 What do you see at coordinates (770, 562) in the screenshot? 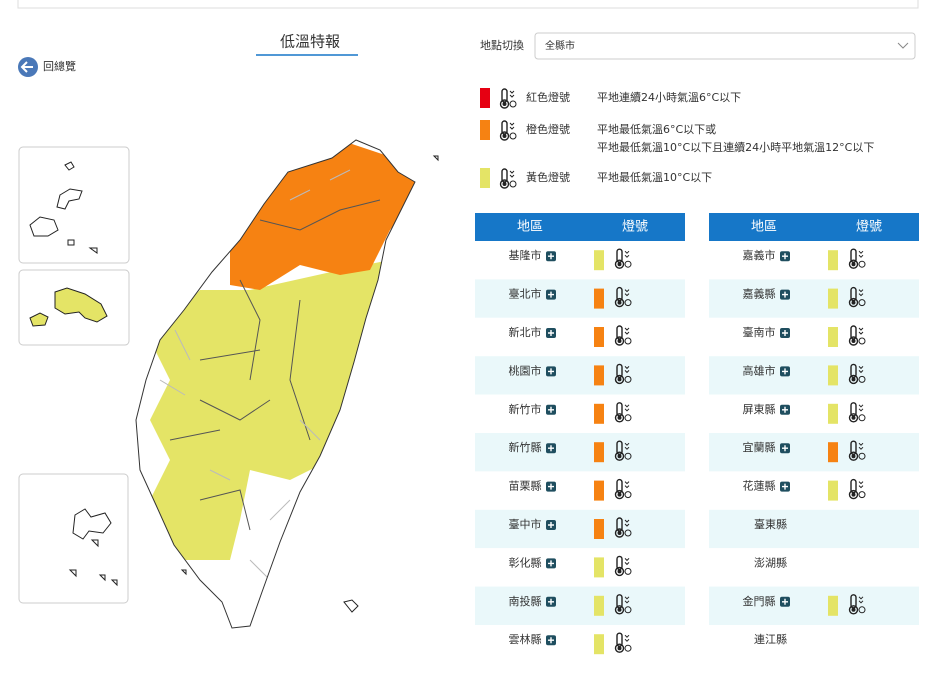
I see `region-name: 澎湖縣` at bounding box center [770, 562].